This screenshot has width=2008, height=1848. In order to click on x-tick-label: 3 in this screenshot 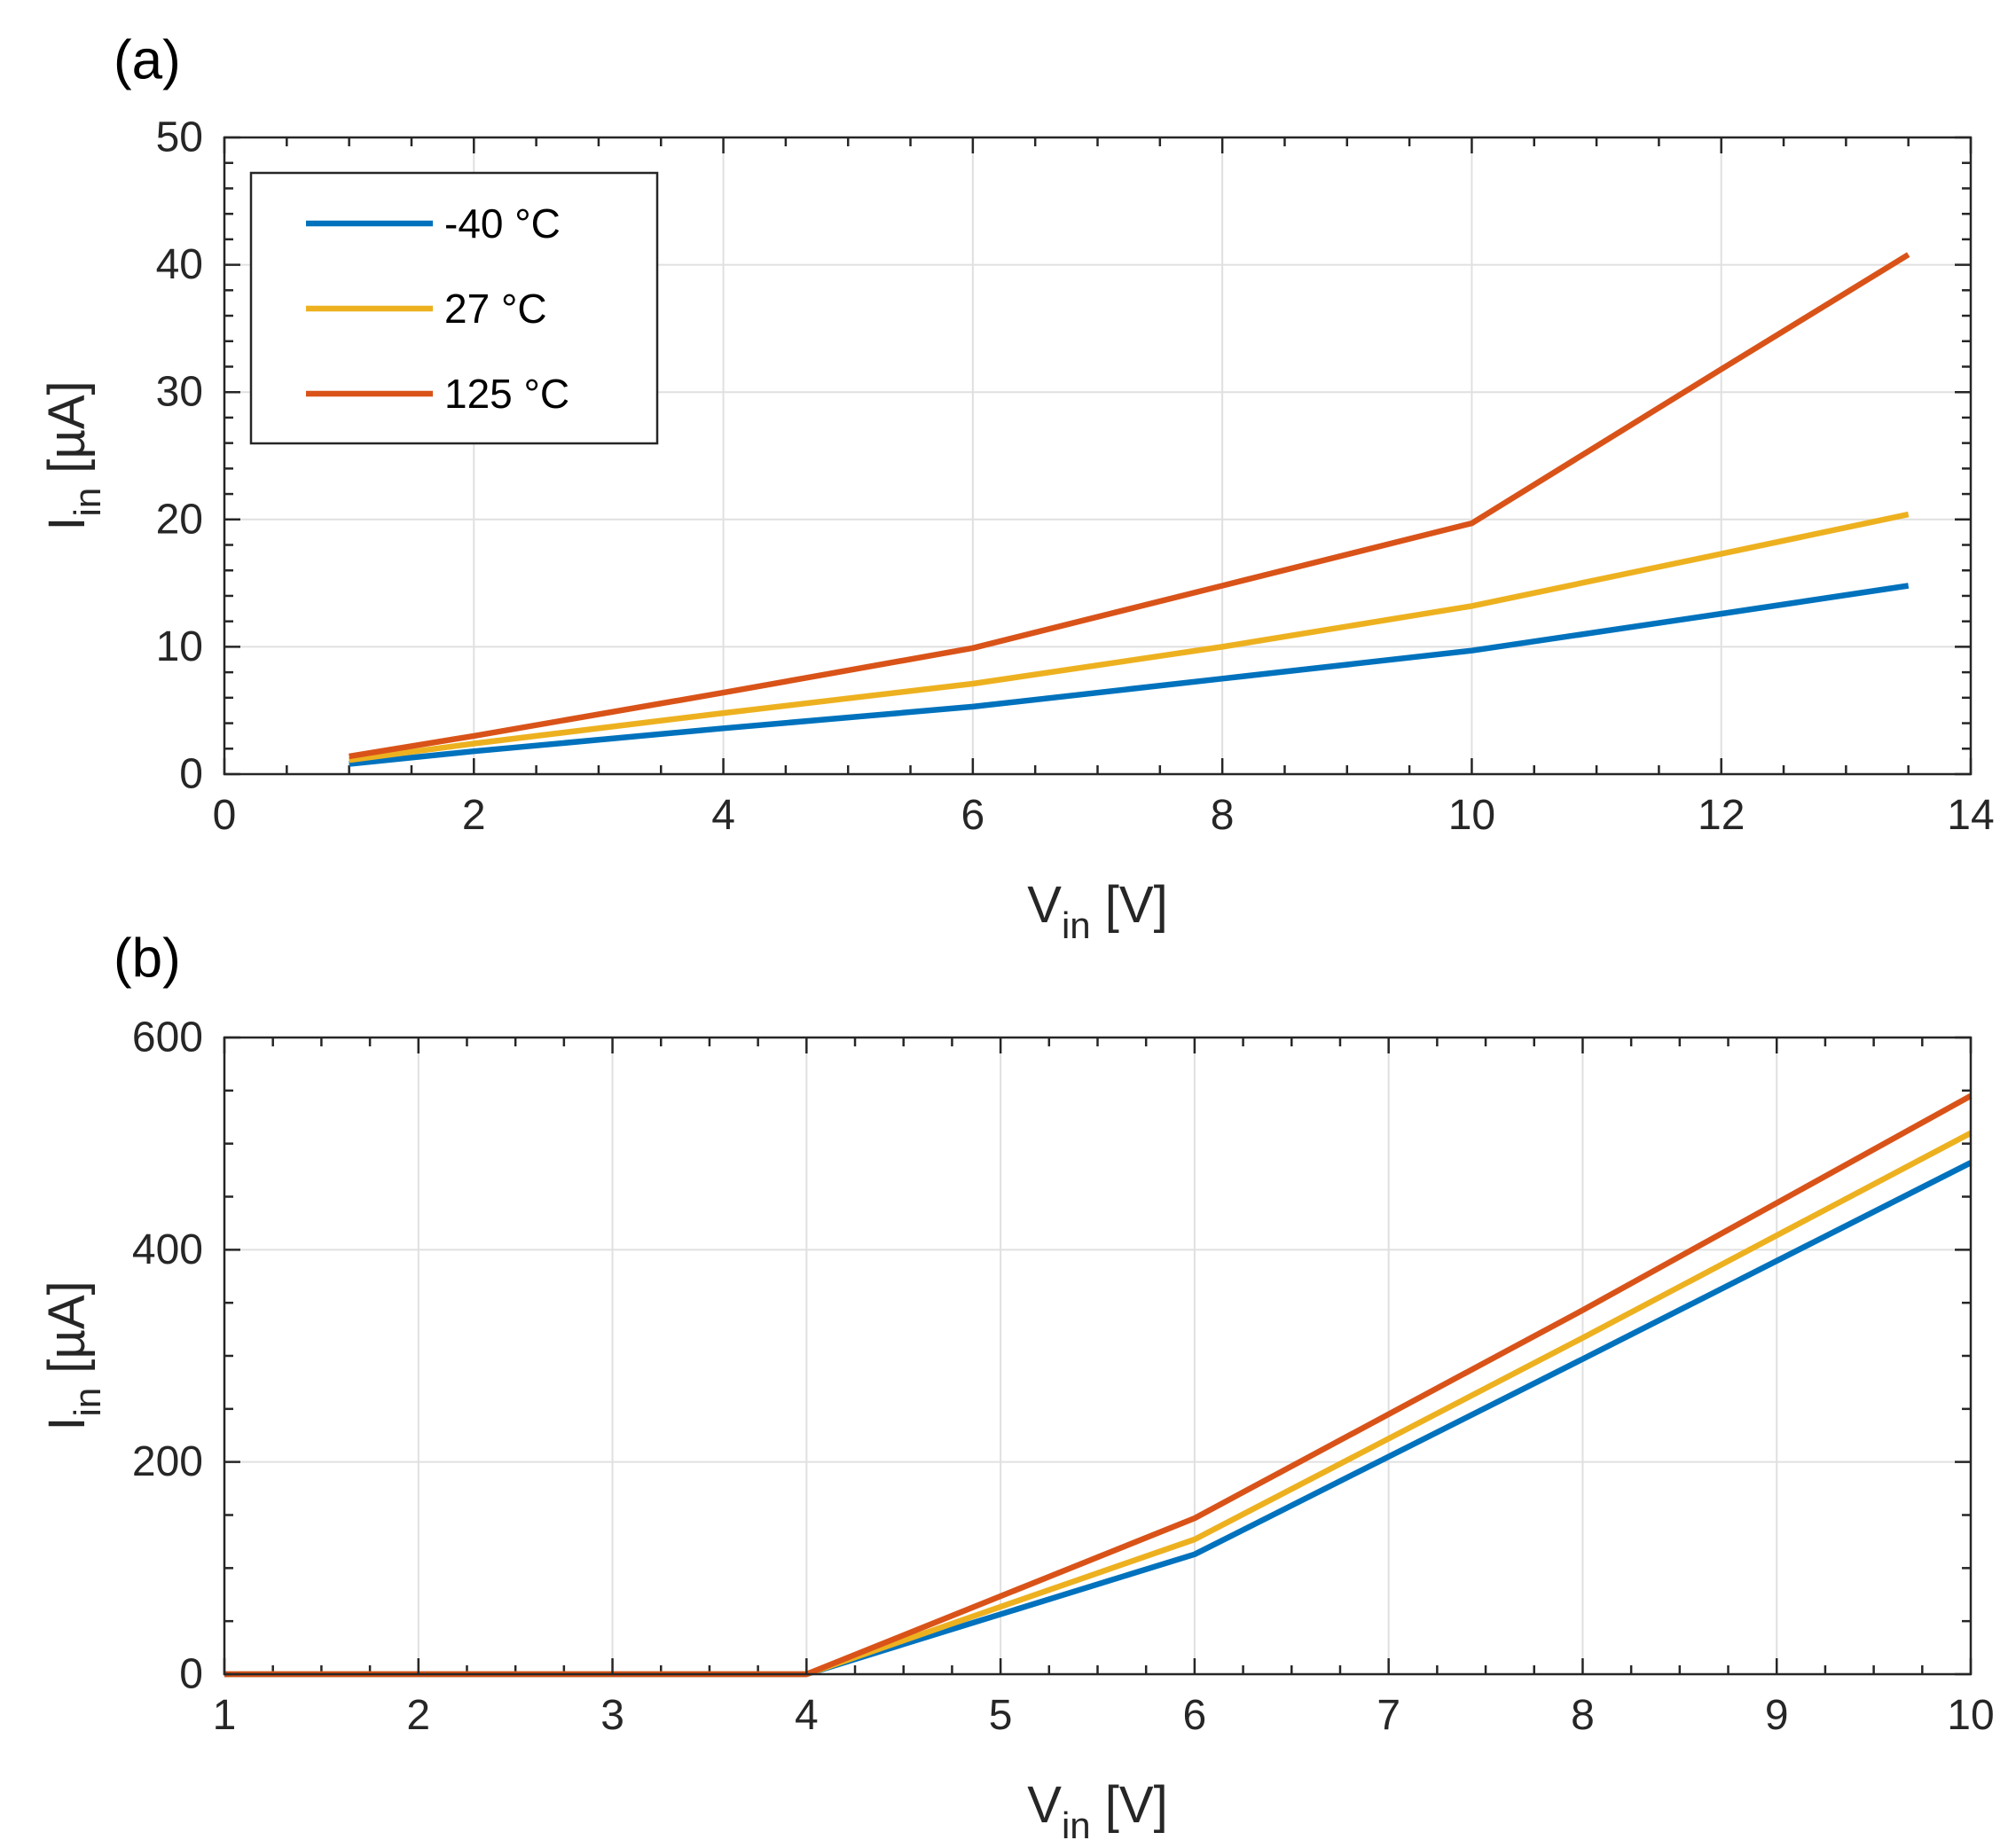, I will do `click(612, 1715)`.